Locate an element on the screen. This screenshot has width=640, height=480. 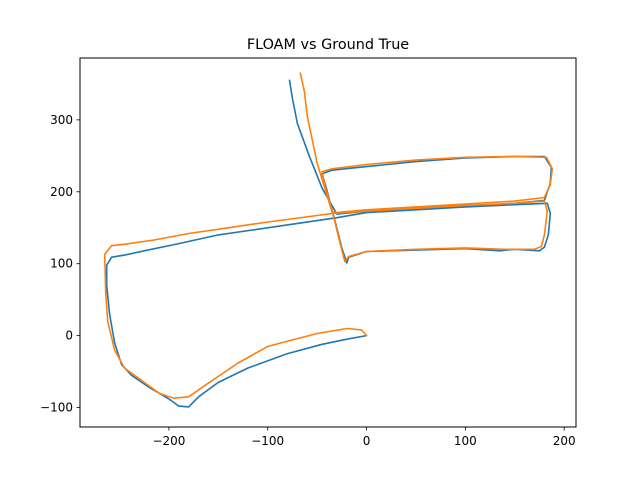
y-tick-label: 200 is located at coordinates (61, 192).